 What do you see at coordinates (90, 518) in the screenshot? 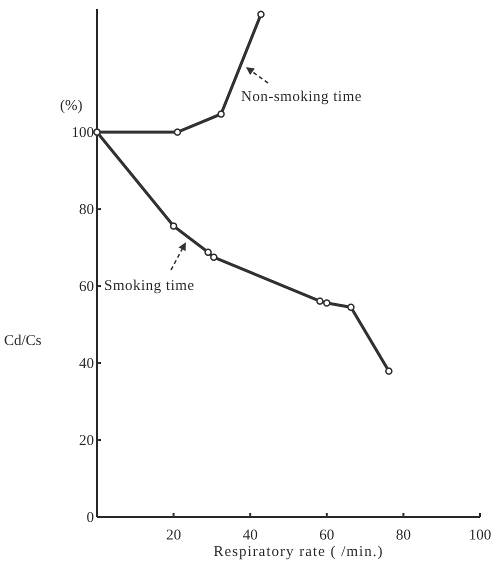
I see `y-tick-label: 0` at bounding box center [90, 518].